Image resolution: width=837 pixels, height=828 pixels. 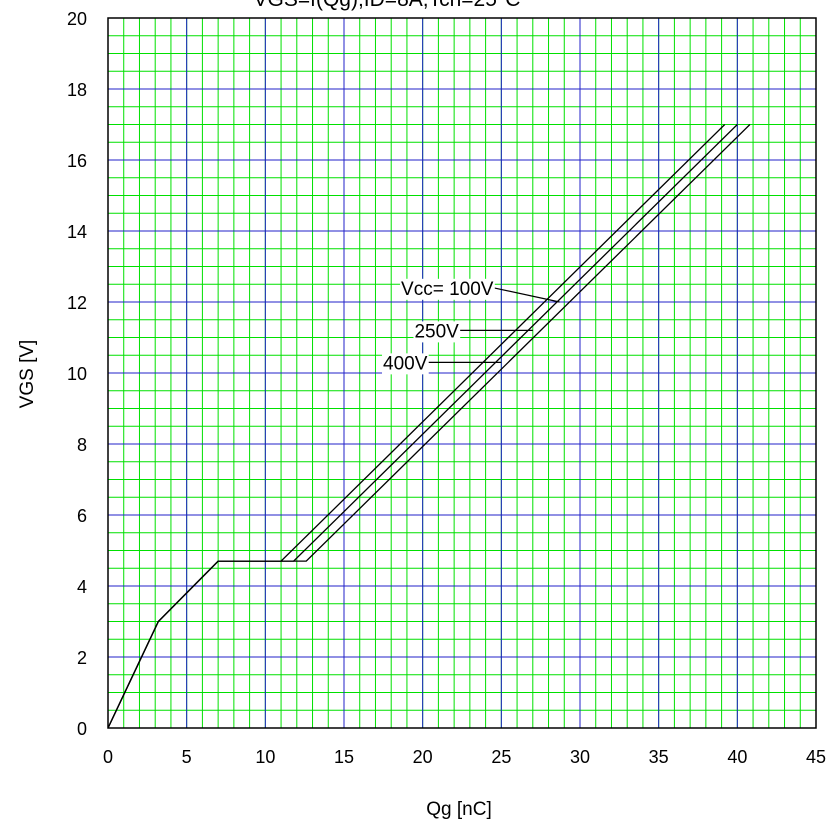 I want to click on annotation-leader, so click(x=526, y=295).